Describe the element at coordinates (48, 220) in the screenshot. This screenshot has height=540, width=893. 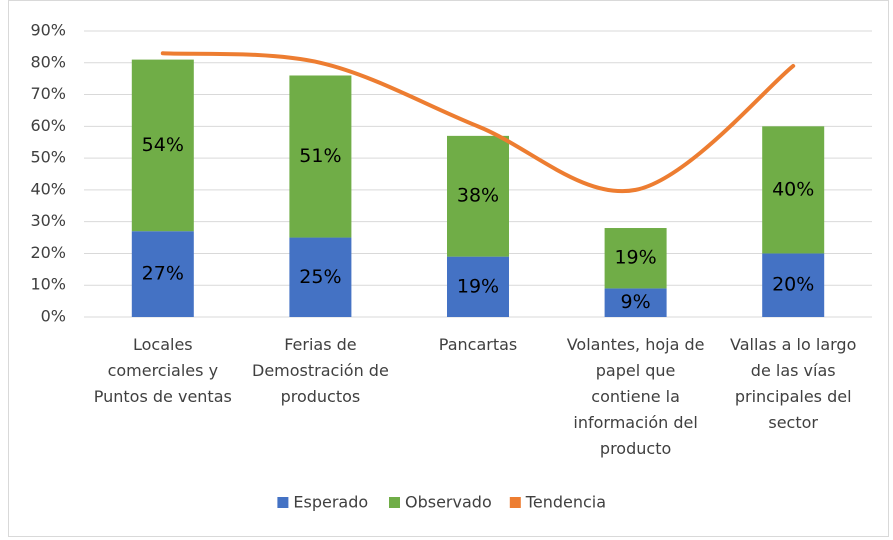
I see `y-tick-label: 30%` at that location.